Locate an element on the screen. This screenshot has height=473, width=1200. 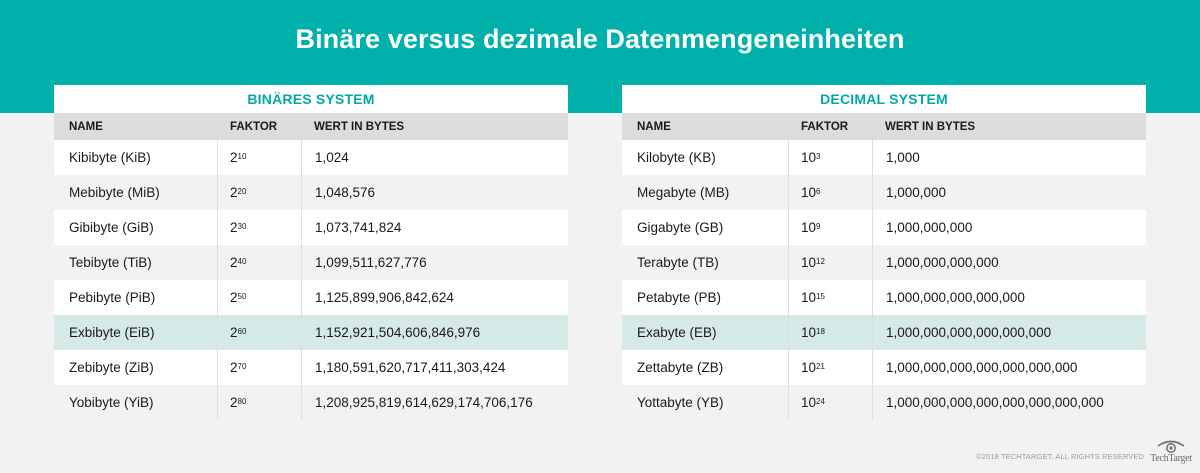
unit-name: Exabyte (EB) is located at coordinates (677, 332).